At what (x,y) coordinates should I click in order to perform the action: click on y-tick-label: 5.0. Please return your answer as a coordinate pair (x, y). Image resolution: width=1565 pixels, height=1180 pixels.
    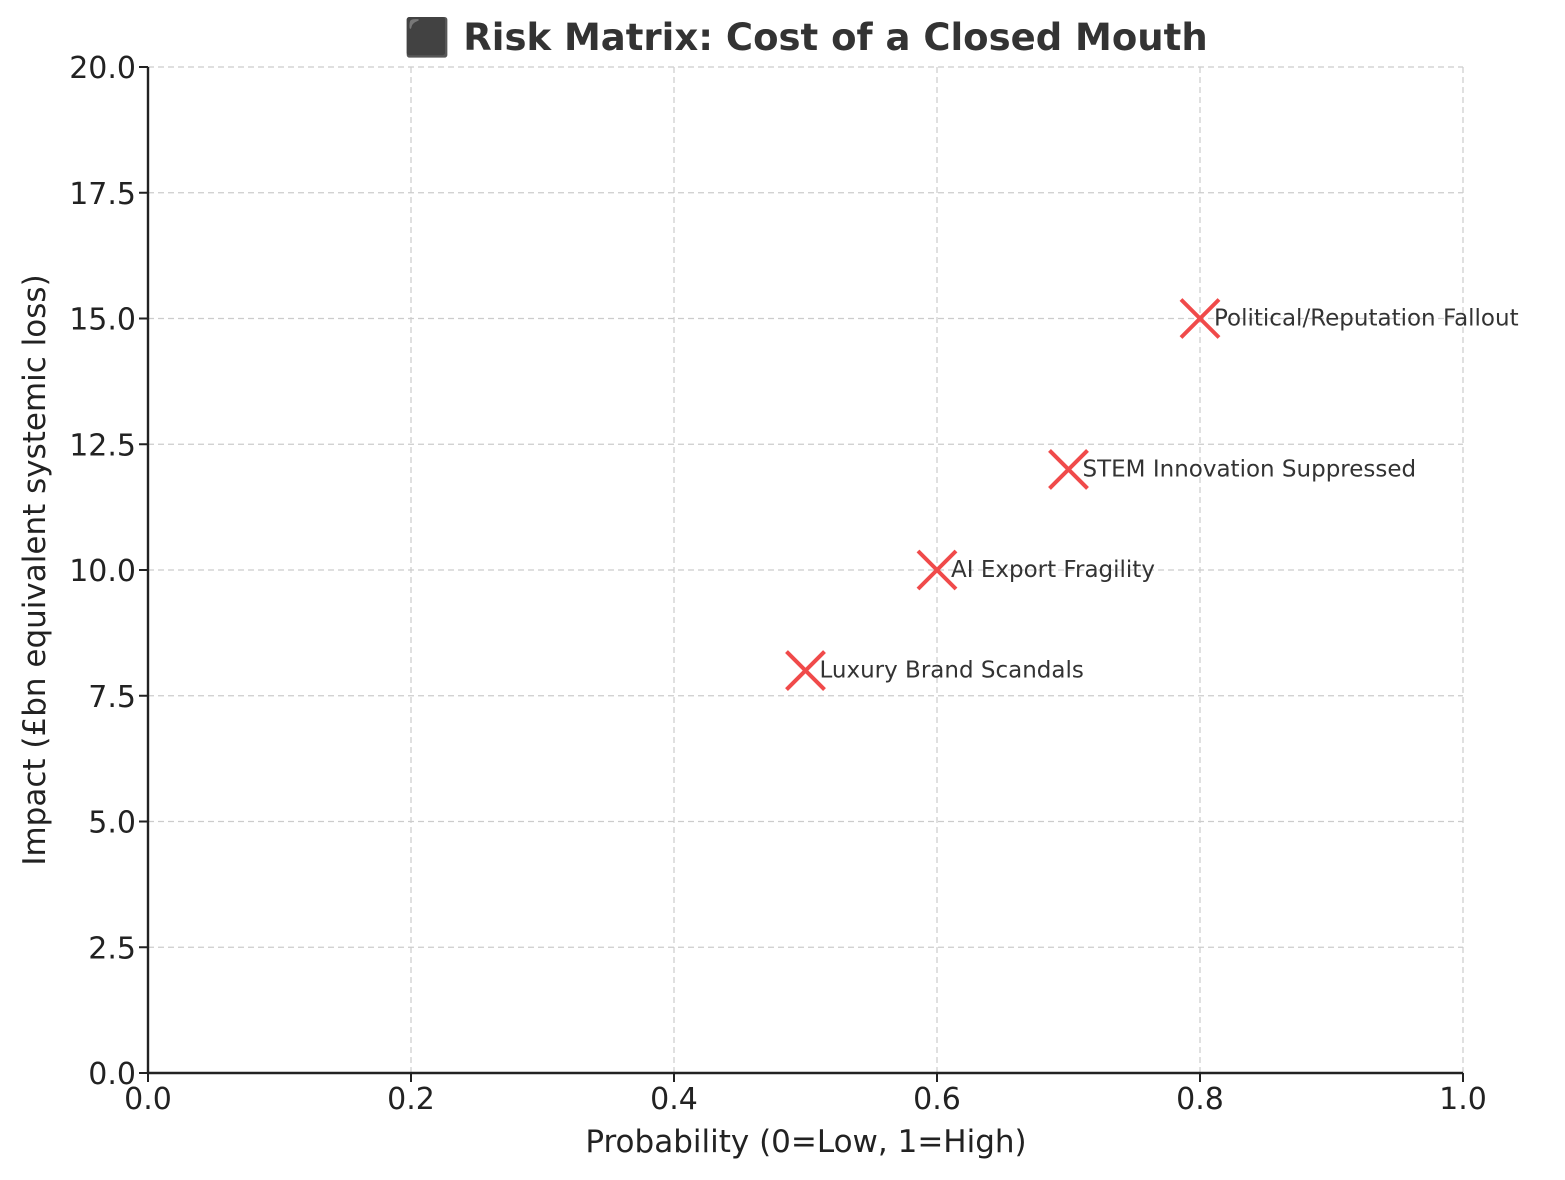
    Looking at the image, I should click on (112, 823).